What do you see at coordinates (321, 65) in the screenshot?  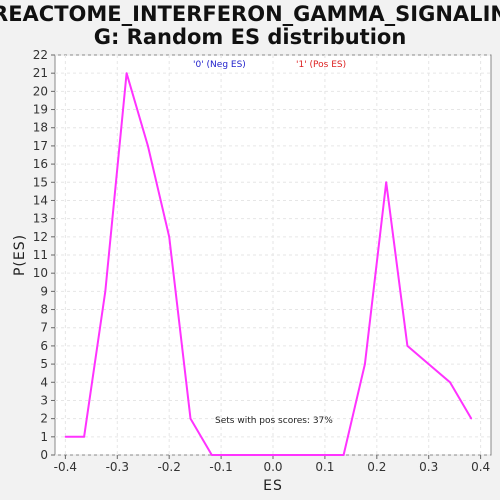 I see `legend-pos-es: '1' (Pos ES)` at bounding box center [321, 65].